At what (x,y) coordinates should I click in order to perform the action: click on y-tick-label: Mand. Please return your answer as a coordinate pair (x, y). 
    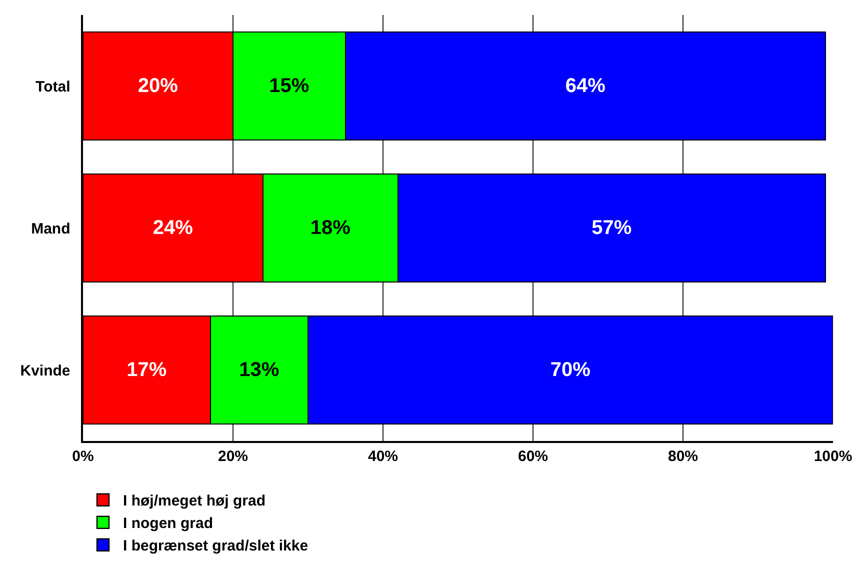
    Looking at the image, I should click on (50, 229).